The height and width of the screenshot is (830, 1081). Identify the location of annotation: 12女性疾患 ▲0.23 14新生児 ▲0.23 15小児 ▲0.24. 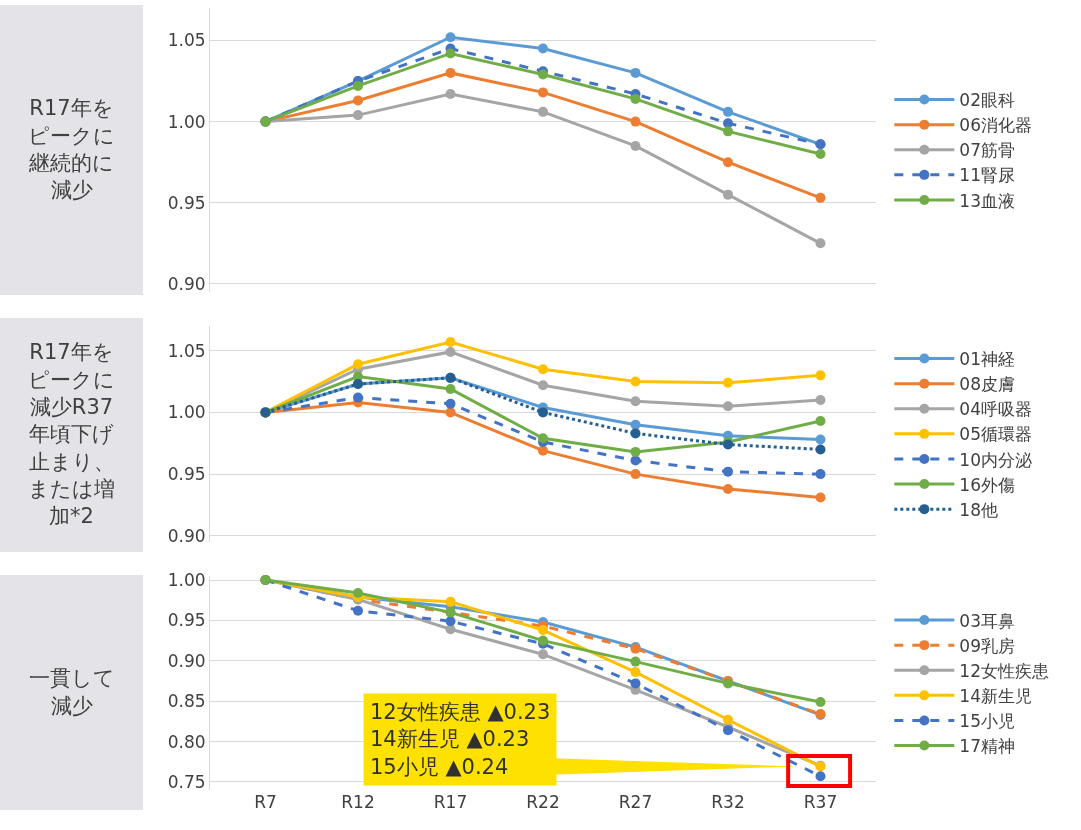
(460, 739).